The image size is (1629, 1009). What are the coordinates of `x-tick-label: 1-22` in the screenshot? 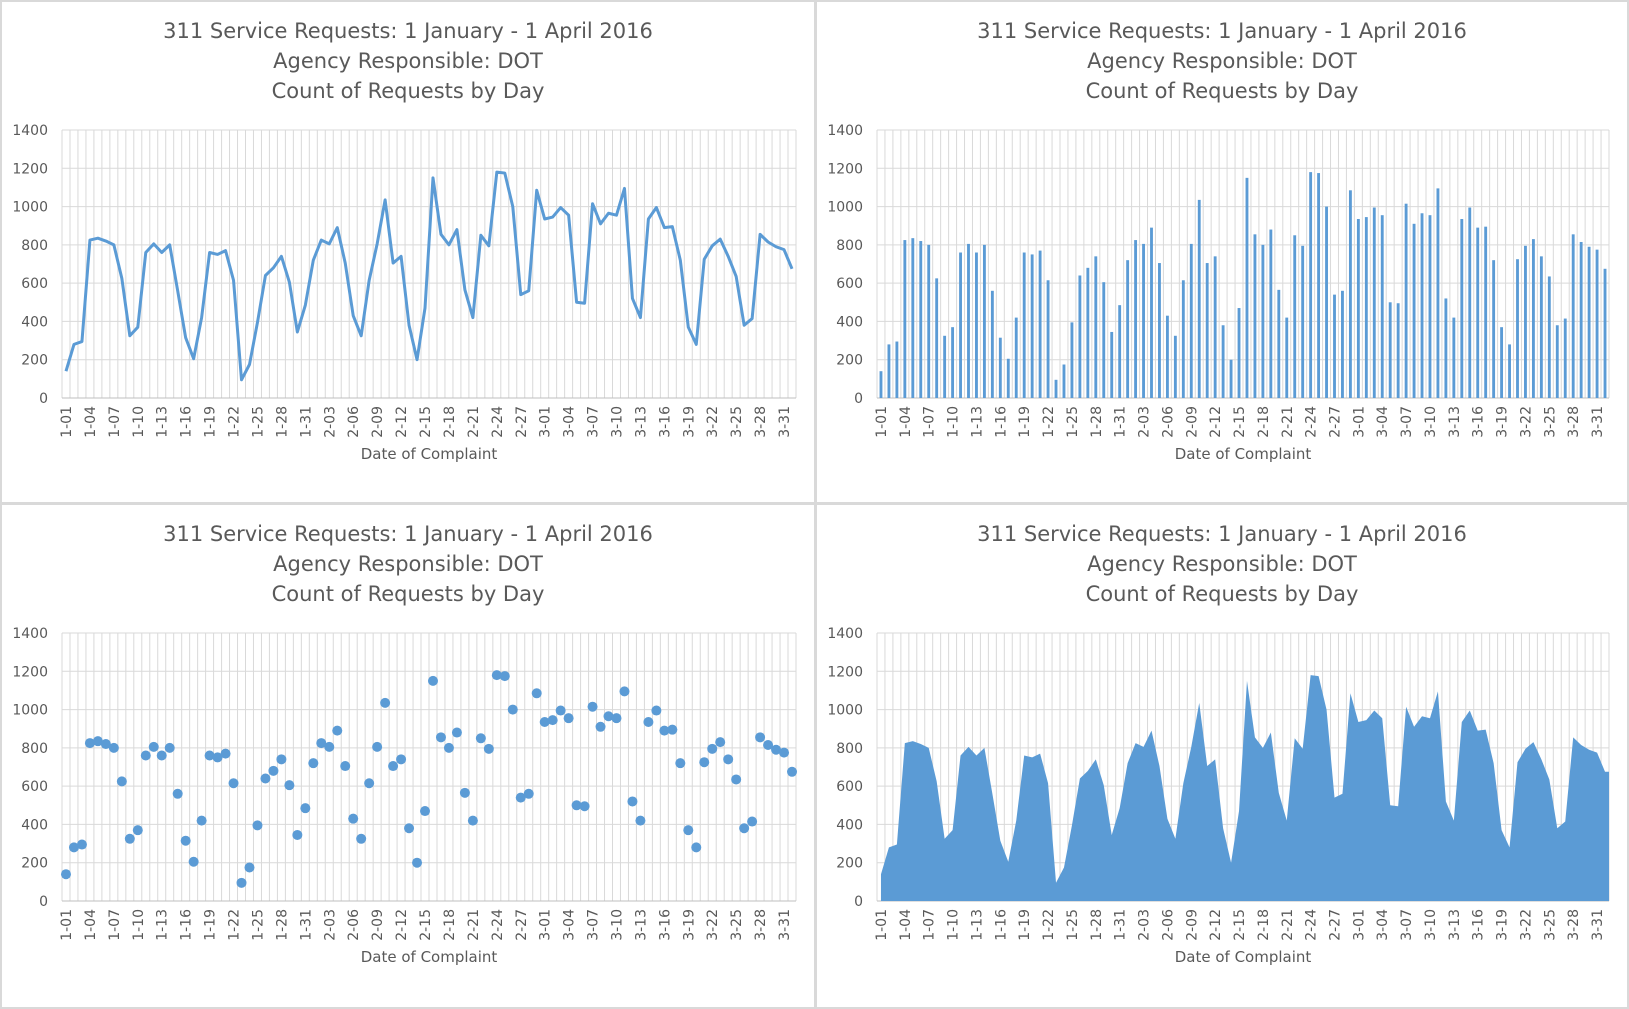 It's located at (1049, 422).